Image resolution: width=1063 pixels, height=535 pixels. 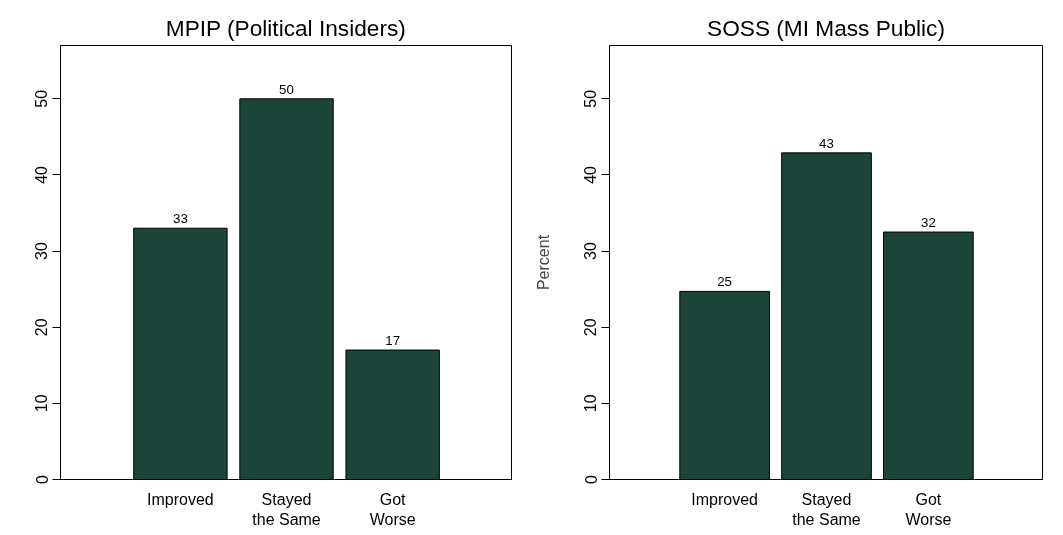 What do you see at coordinates (543, 262) in the screenshot?
I see `y-axis-title: Percent` at bounding box center [543, 262].